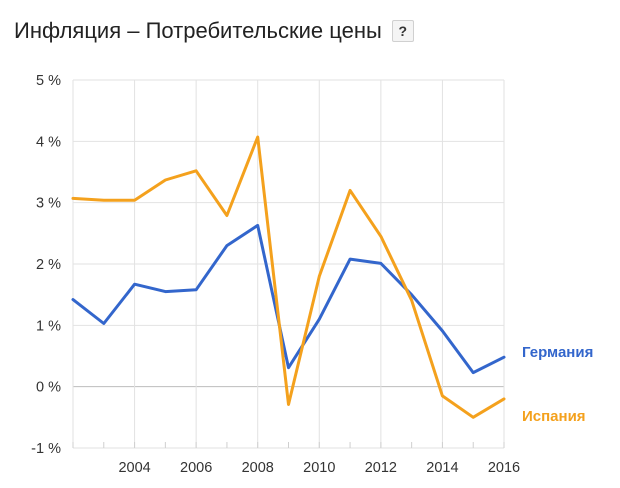 The height and width of the screenshot is (488, 620). I want to click on y-axis-ticks: 5 % 4 % 3 % 2 % 1 % 0 % -1 %, so click(46, 265).